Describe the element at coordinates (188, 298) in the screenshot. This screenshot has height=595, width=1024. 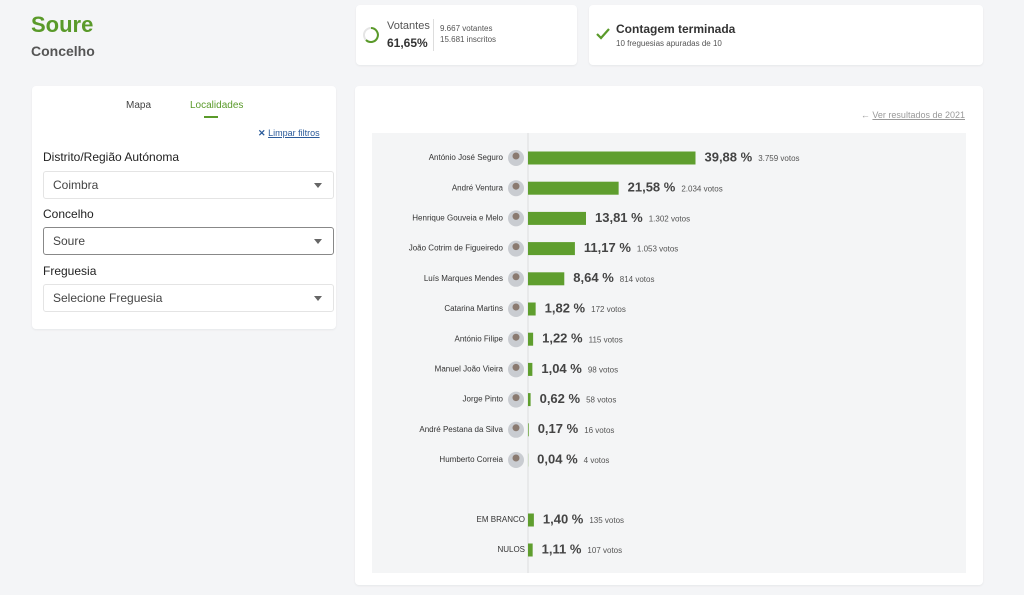
I see `select: Selecione Freguesia` at that location.